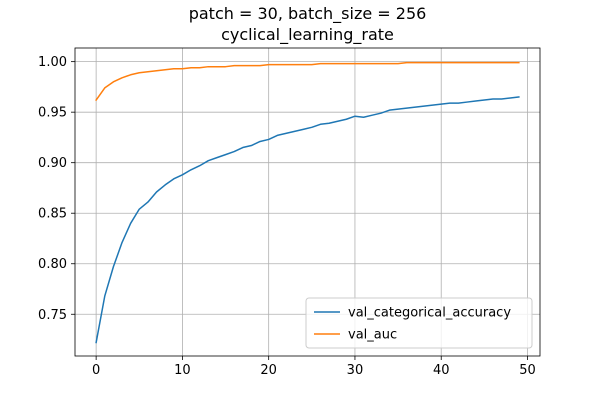 The width and height of the screenshot is (600, 400). What do you see at coordinates (52, 163) in the screenshot?
I see `y-tick-label: 0.90` at bounding box center [52, 163].